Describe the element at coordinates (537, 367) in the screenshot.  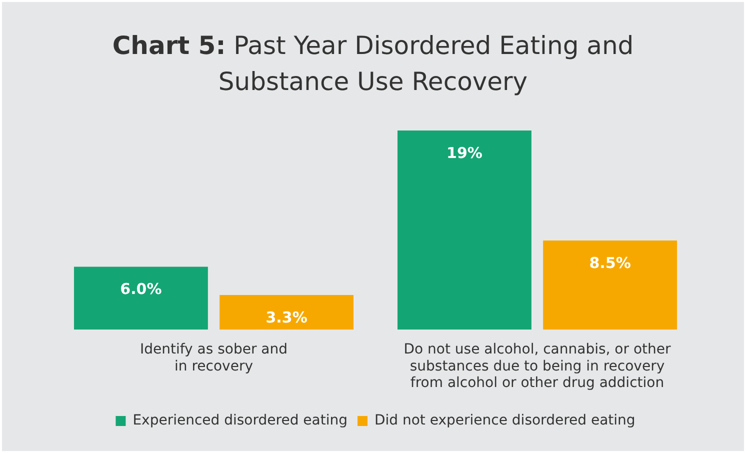
I see `x-tick-label: Do not use alcohol, cannabis, or other substances due to being in recovery from alcohol or other drug addiction` at that location.